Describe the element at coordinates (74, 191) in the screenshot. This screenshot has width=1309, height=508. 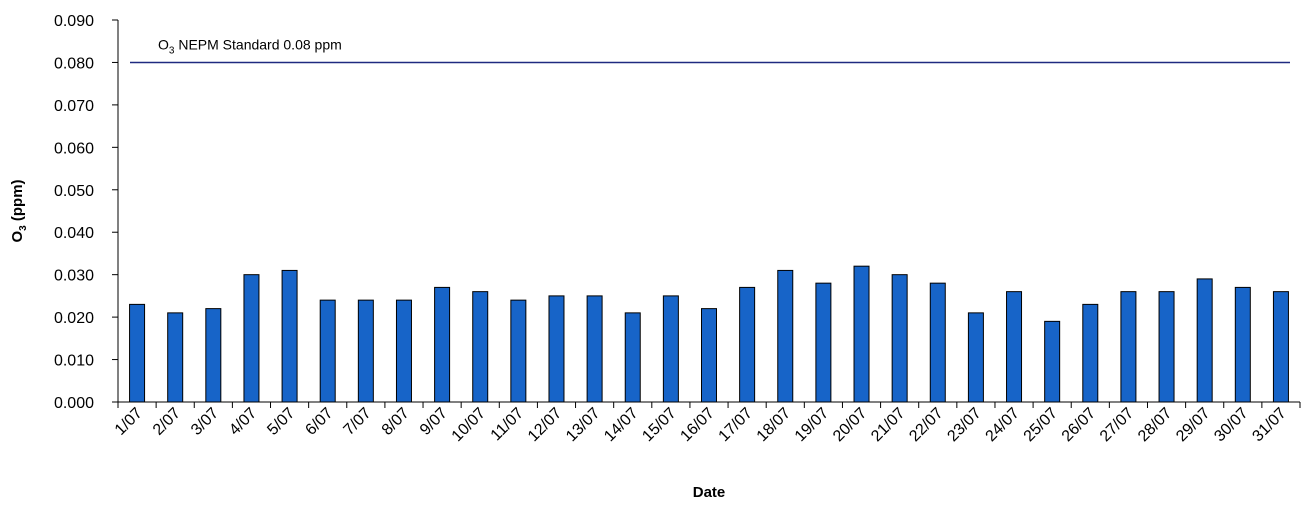
I see `y-tick-label: 0.050` at that location.